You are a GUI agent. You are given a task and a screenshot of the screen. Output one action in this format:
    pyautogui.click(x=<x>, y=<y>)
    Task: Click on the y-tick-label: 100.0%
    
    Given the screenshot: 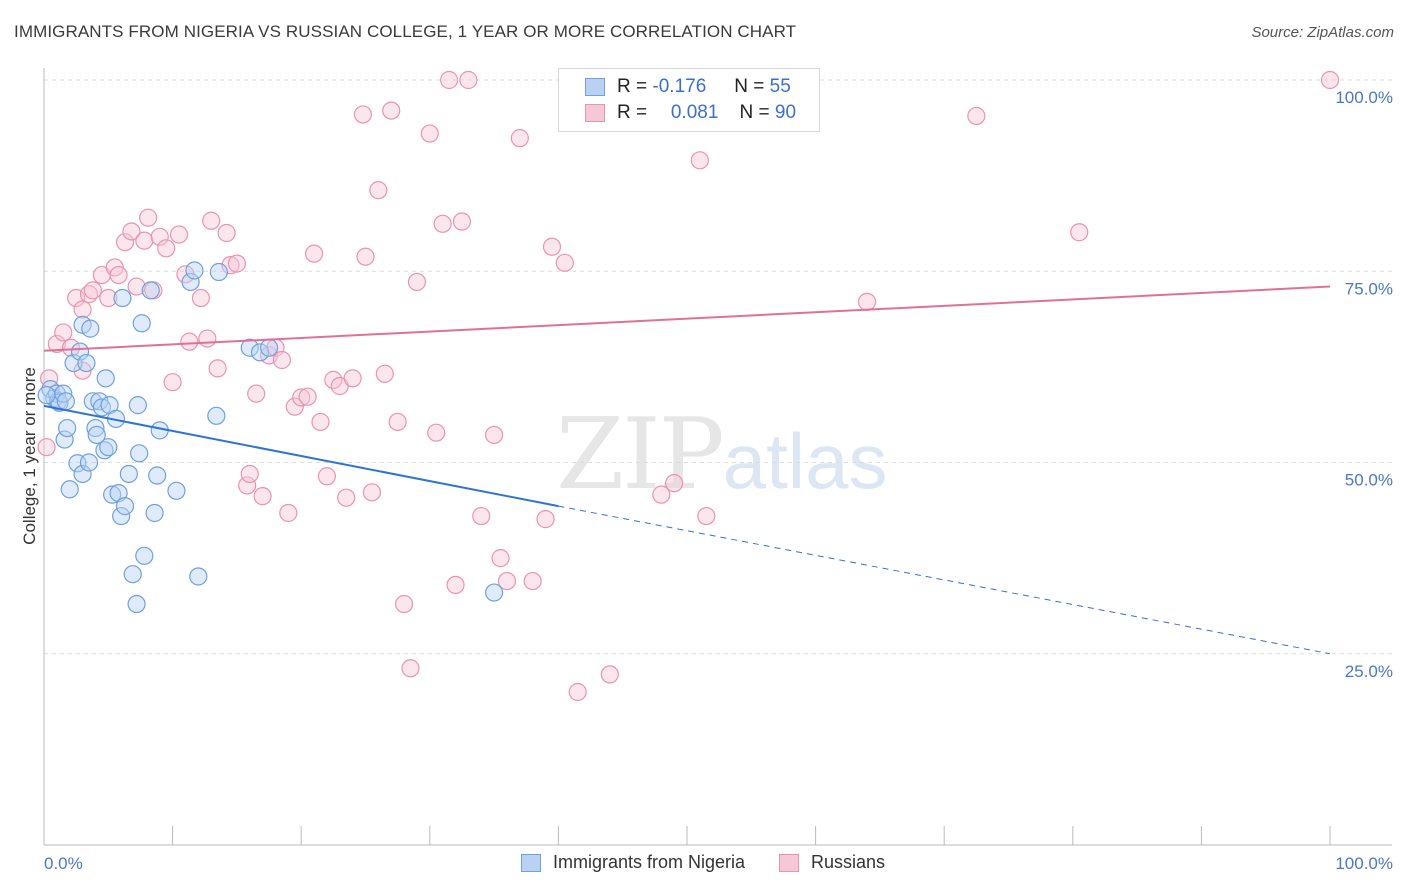 What is the action you would take?
    pyautogui.click(x=1364, y=97)
    